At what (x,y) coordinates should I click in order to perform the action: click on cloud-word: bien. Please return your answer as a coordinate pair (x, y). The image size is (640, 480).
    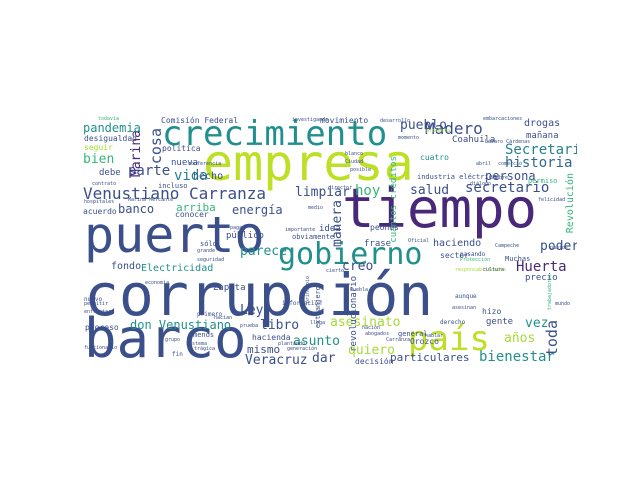
    Looking at the image, I should click on (99, 159).